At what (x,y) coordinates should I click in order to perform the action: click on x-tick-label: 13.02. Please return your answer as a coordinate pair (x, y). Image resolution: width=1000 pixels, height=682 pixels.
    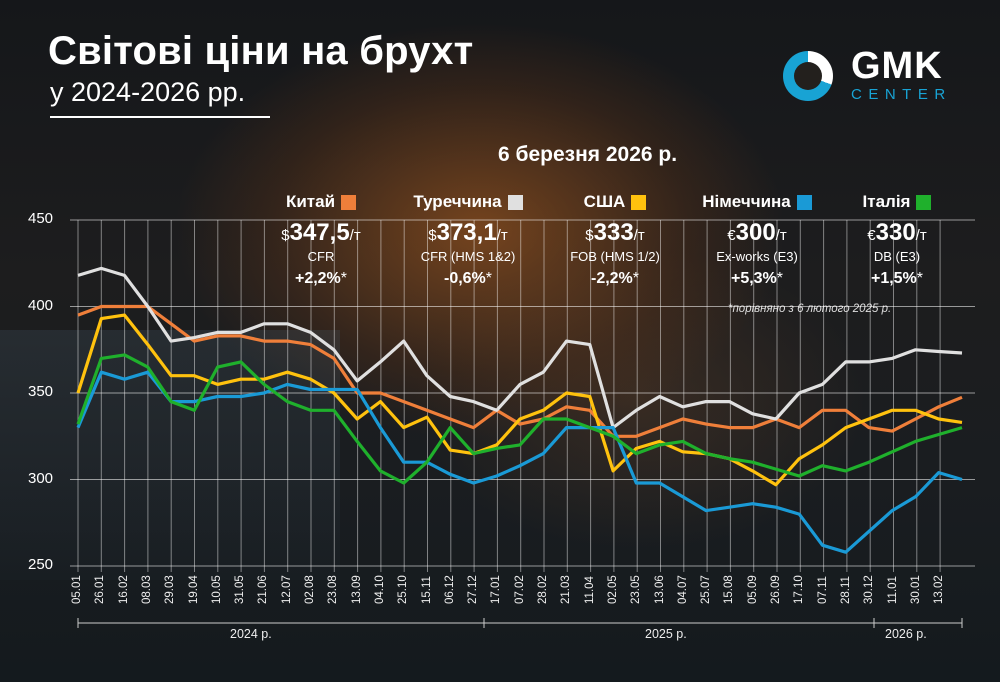
    Looking at the image, I should click on (939, 589).